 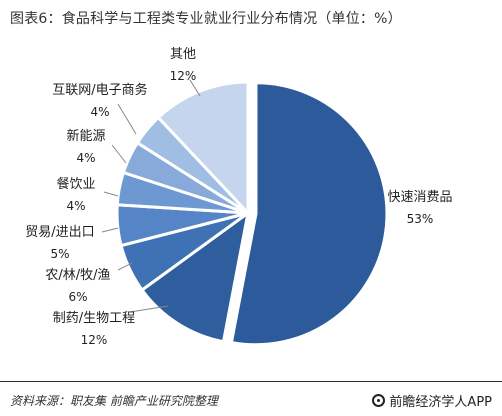 What do you see at coordinates (440, 402) in the screenshot?
I see `brand-name: 前瞻经济学人APP` at bounding box center [440, 402].